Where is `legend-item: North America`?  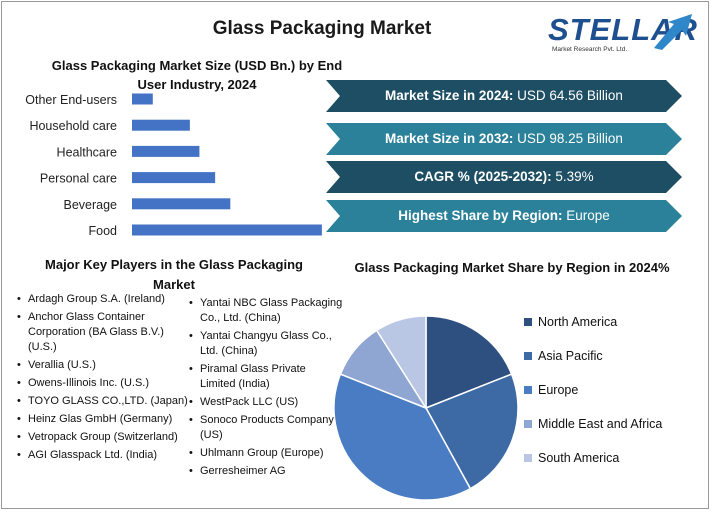 legend-item: North America is located at coordinates (593, 330).